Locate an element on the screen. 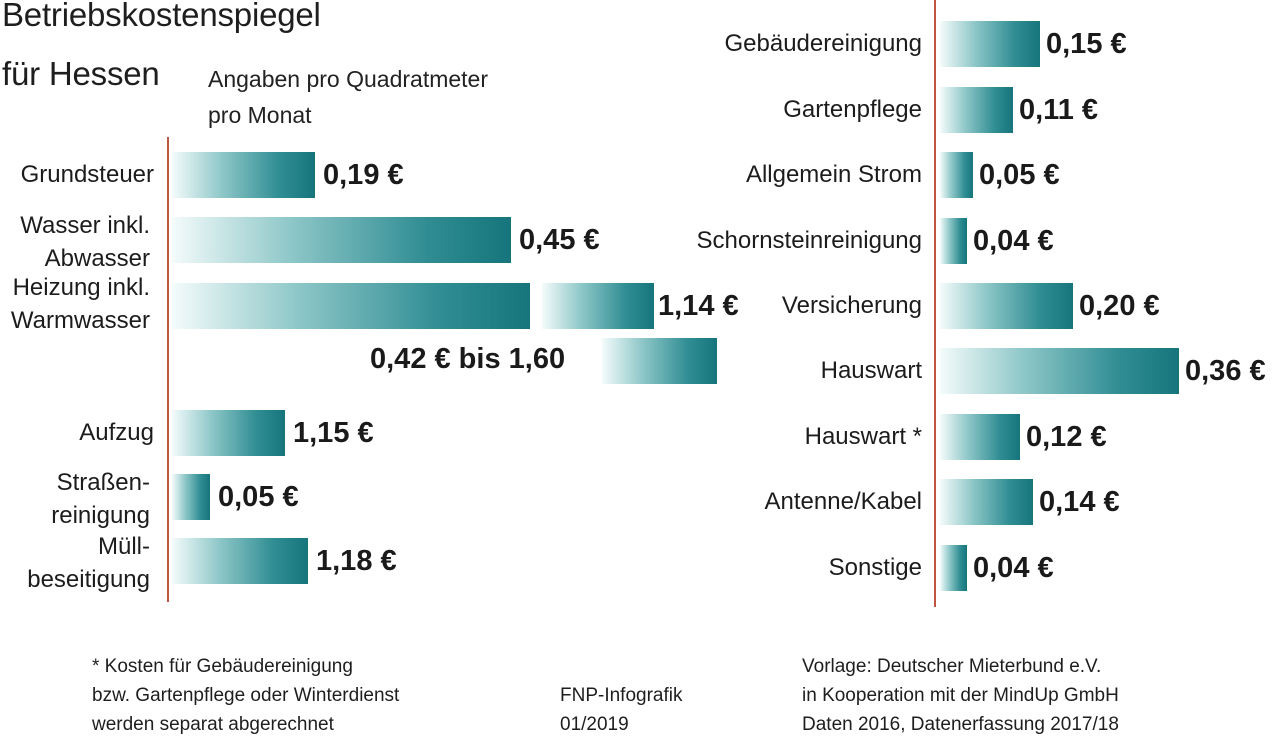 The height and width of the screenshot is (739, 1280). category-label-left-2-line-1: Heizung inkl. is located at coordinates (81, 287).